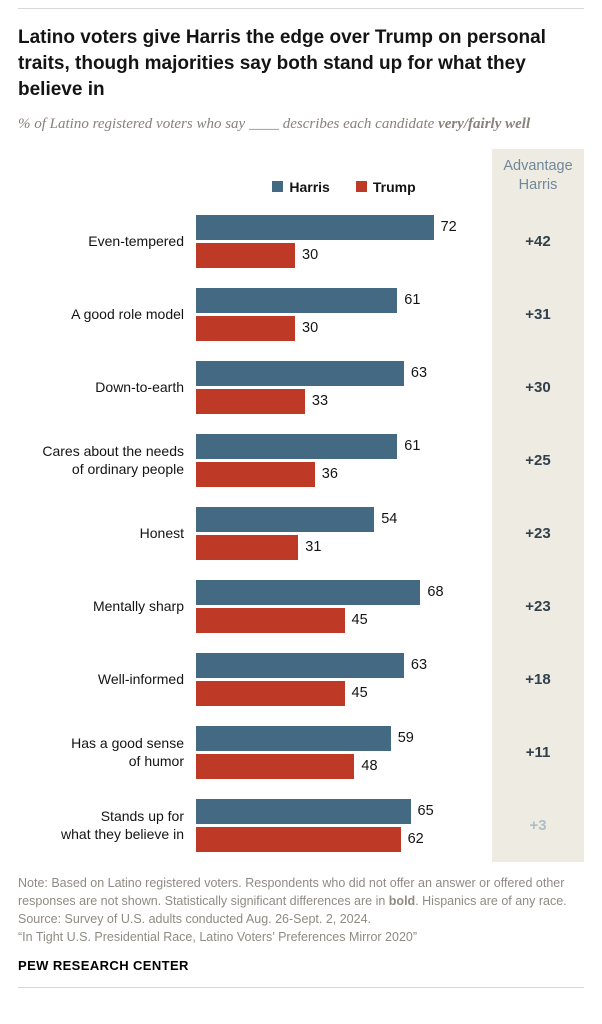 Image resolution: width=602 pixels, height=1024 pixels. What do you see at coordinates (402, 900) in the screenshot?
I see `note-bold-word: bold` at bounding box center [402, 900].